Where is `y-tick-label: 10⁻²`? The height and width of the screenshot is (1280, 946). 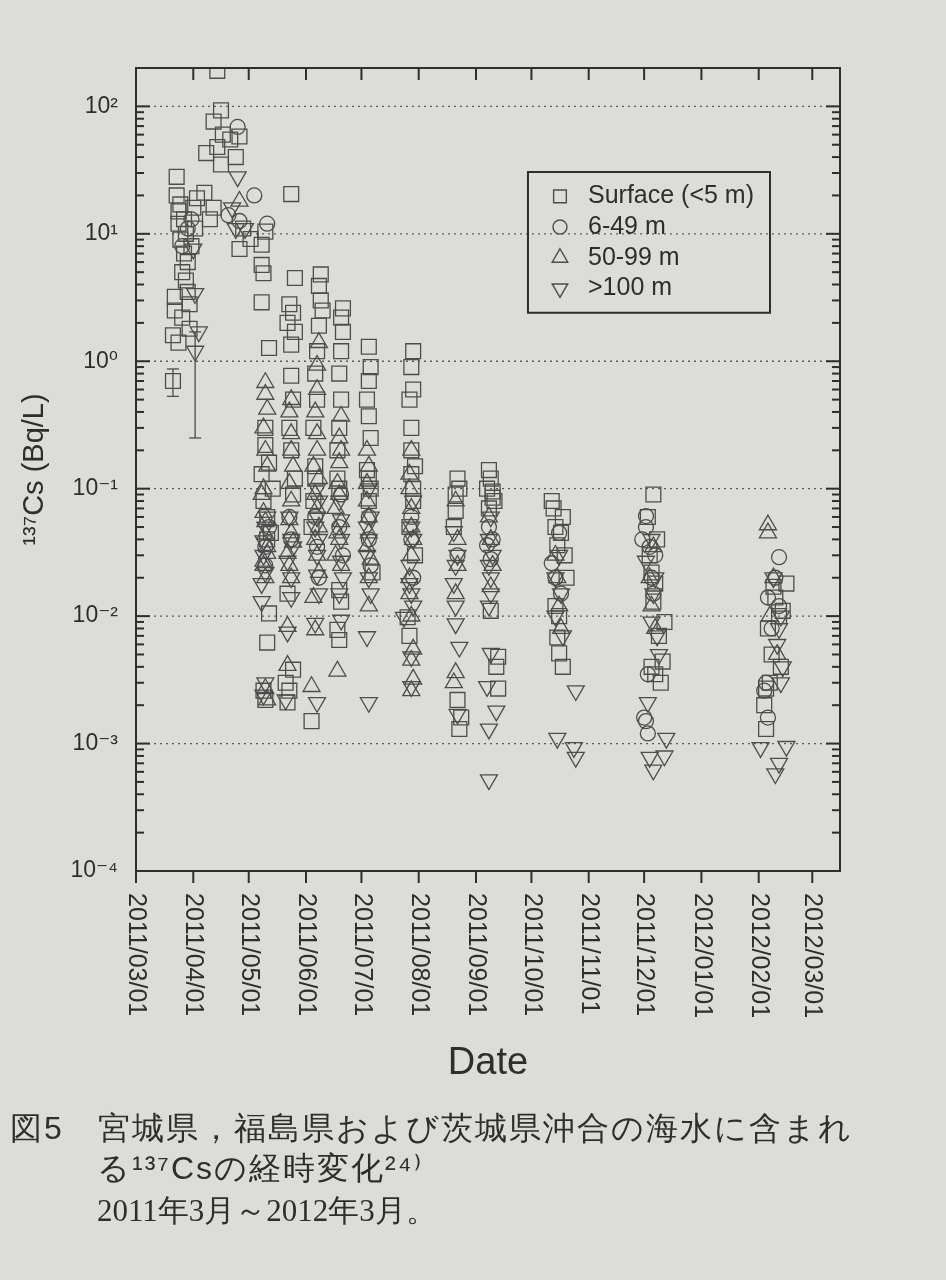
y-tick-label: 10⁻² is located at coordinates (95, 614).